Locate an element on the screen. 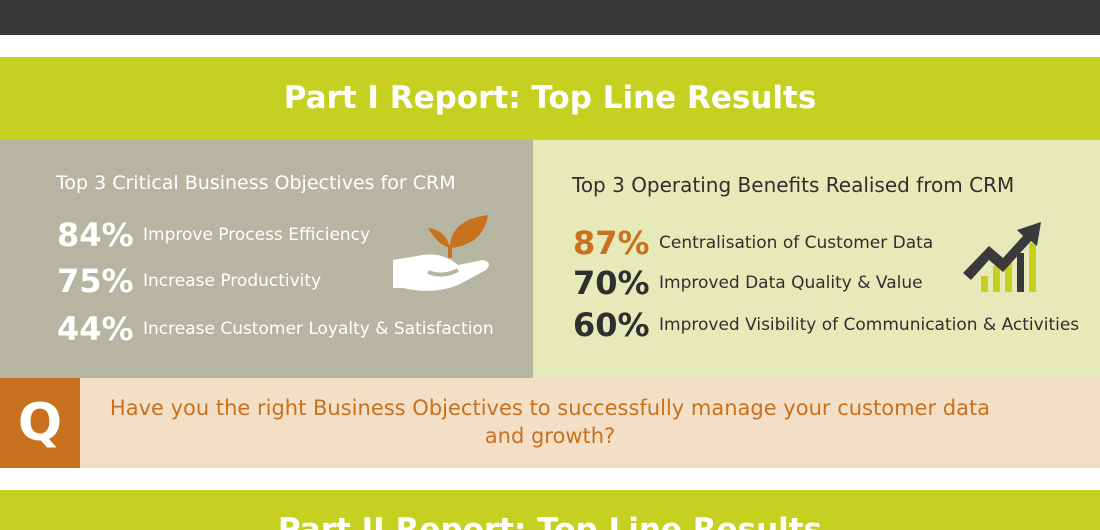  benefit-label: Improved Data Quality & Value is located at coordinates (791, 283).